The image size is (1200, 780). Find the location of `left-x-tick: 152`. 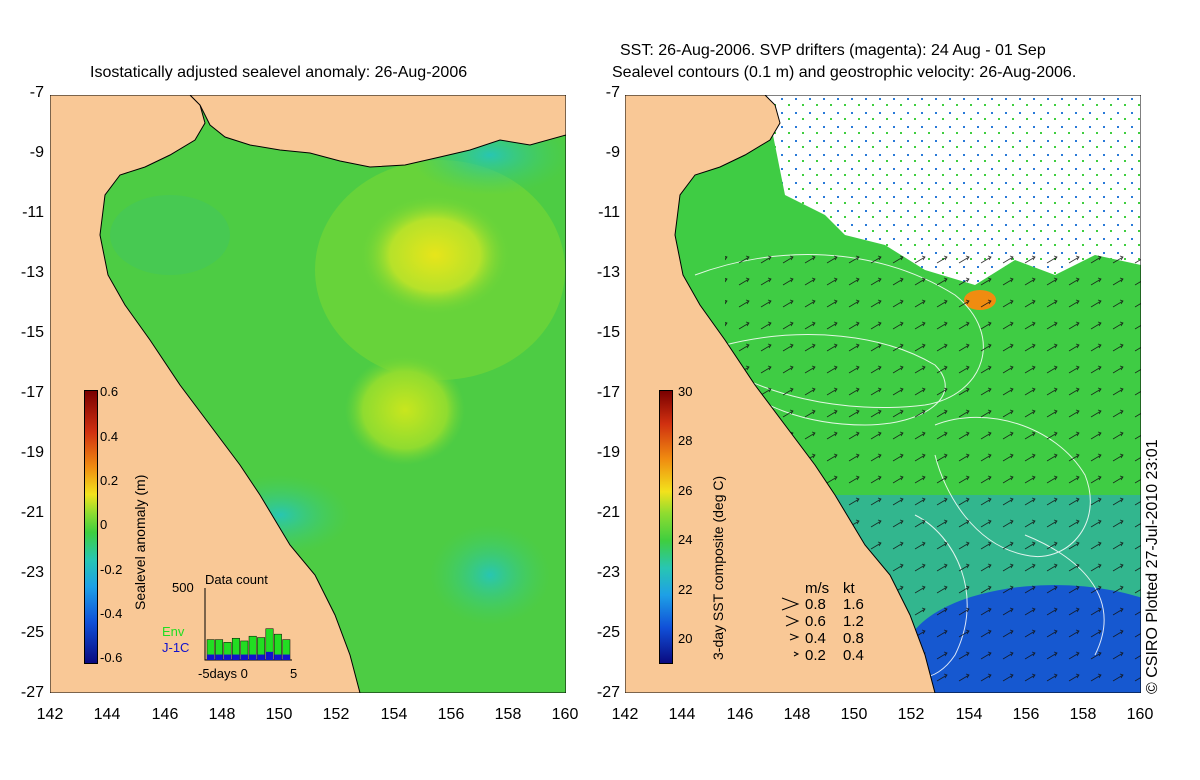

left-x-tick: 152 is located at coordinates (336, 714).